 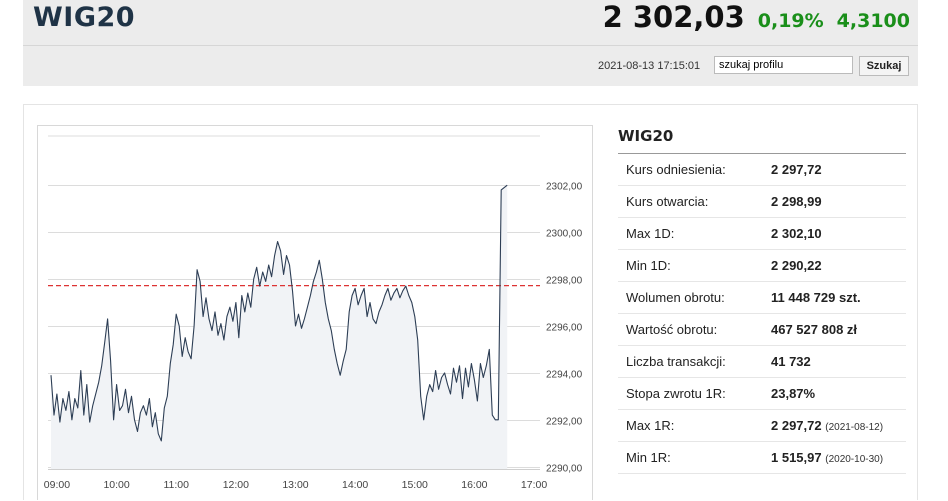 I want to click on stats-date: (2020-10-30), so click(x=854, y=459).